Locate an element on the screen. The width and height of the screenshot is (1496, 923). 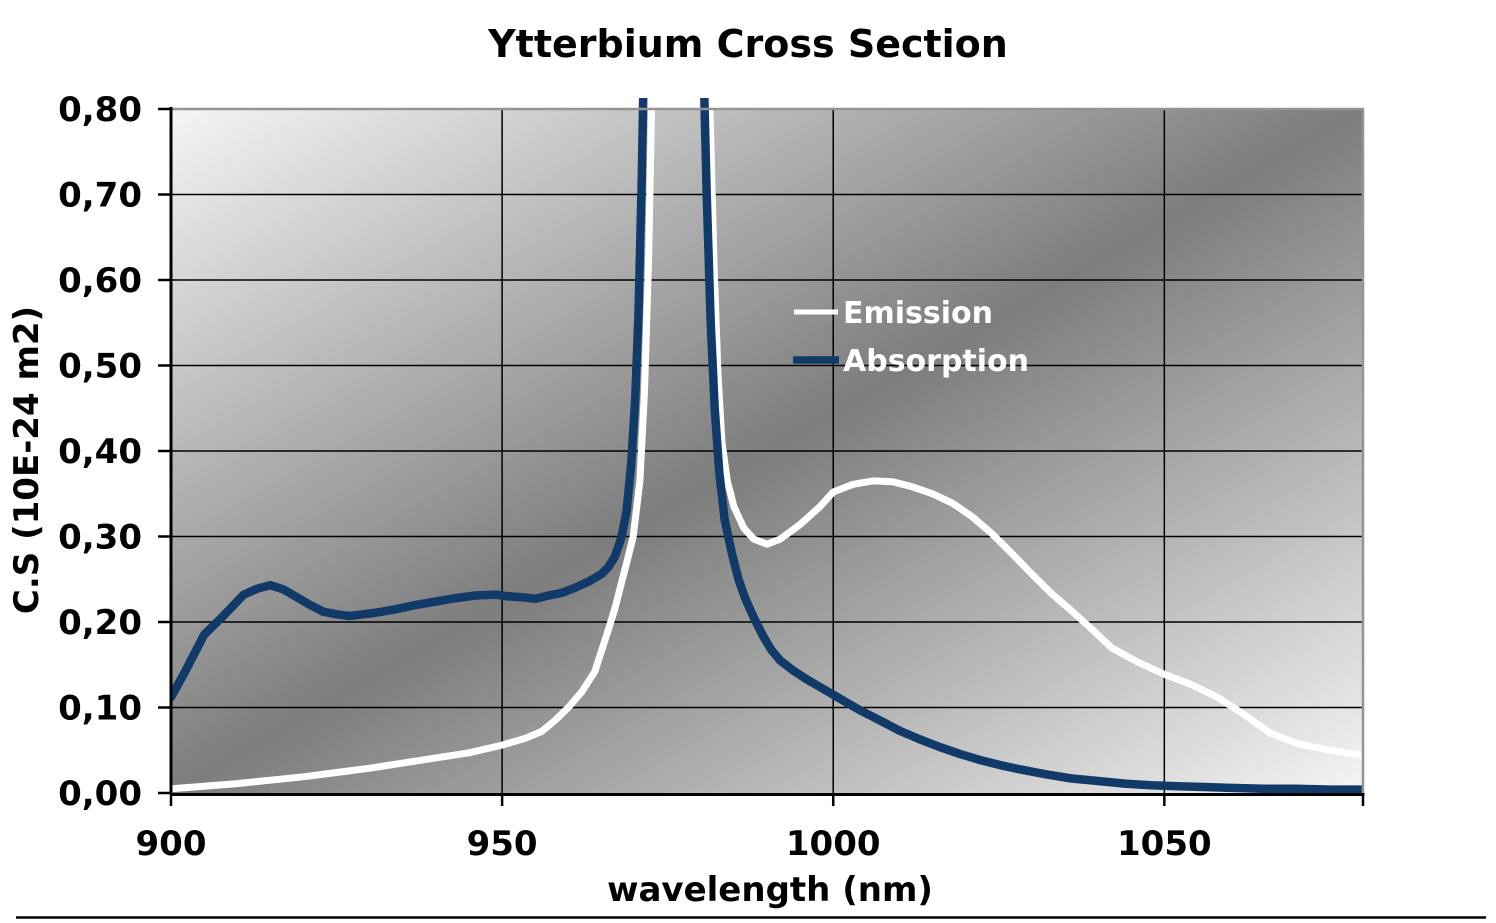
y-tick-label-5: 0,50 is located at coordinates (100, 367).